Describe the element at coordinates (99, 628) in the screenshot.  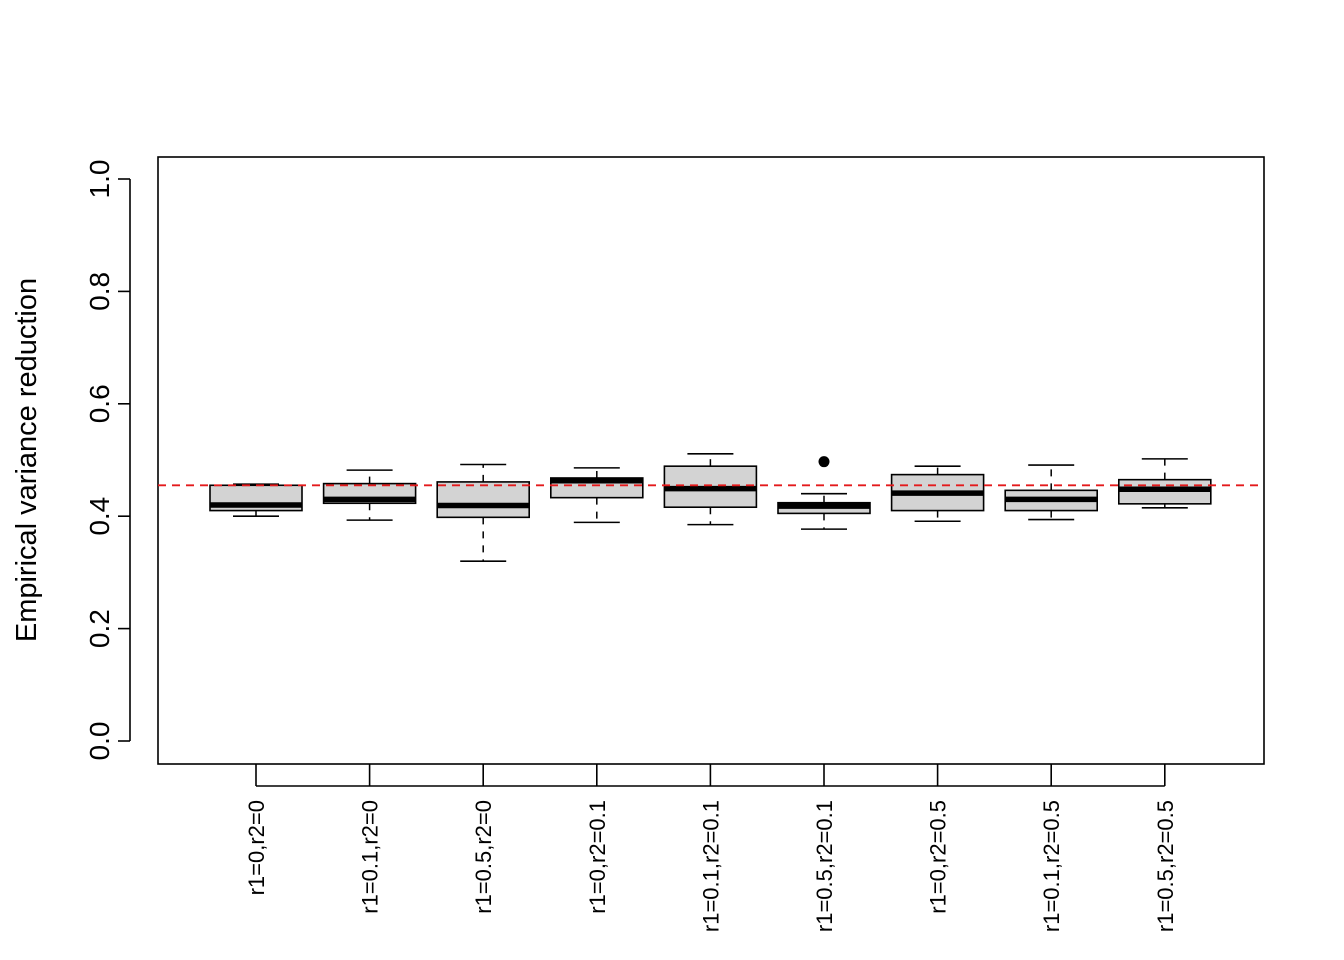
I see `y-tick-label: 0.2` at that location.